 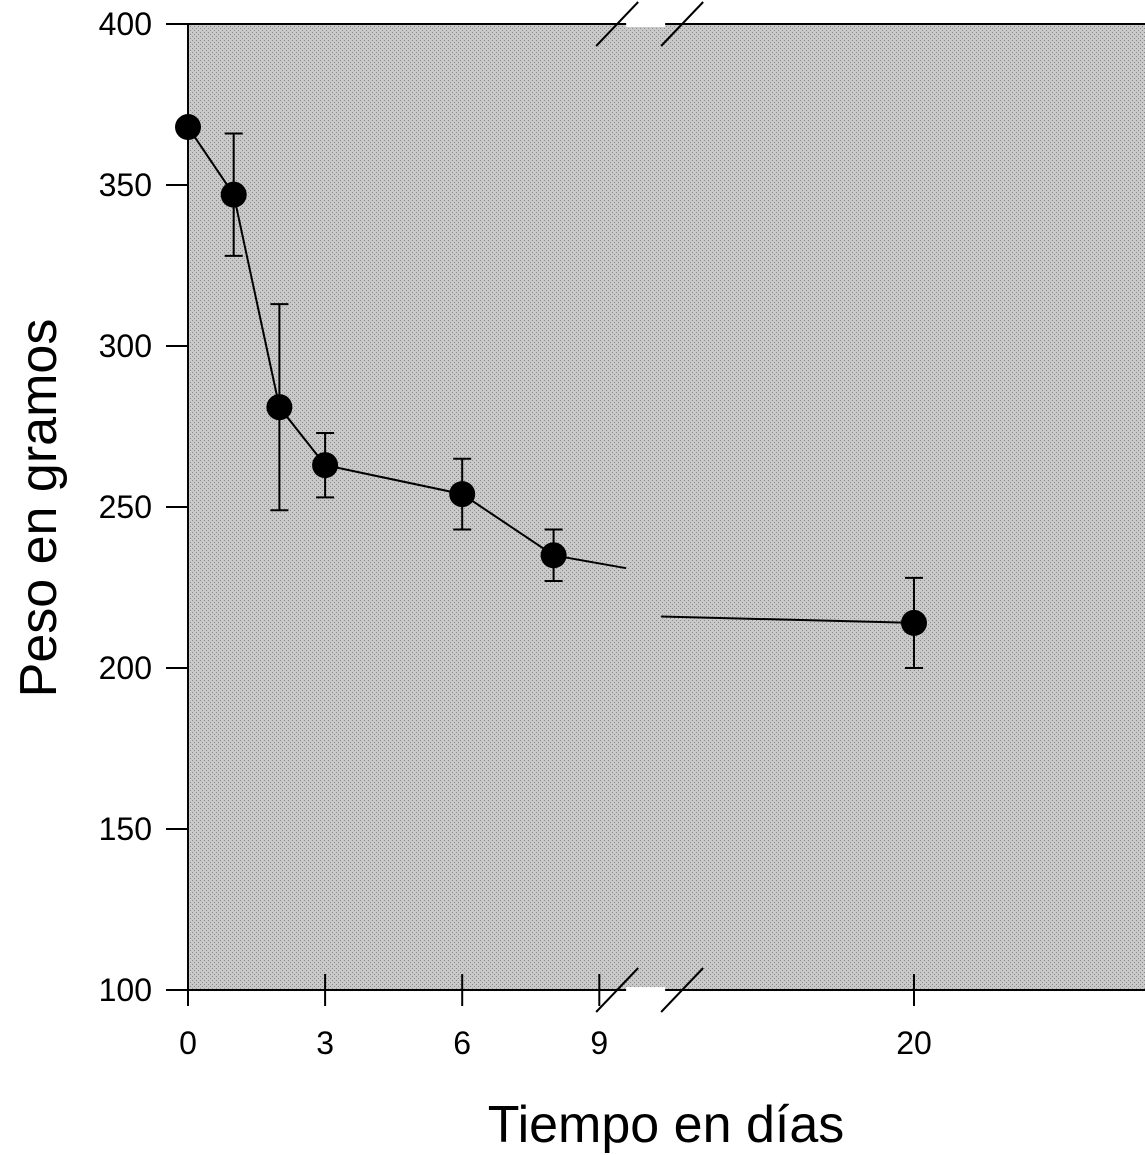 What do you see at coordinates (646, 24) in the screenshot?
I see `axis-break-gap-top` at bounding box center [646, 24].